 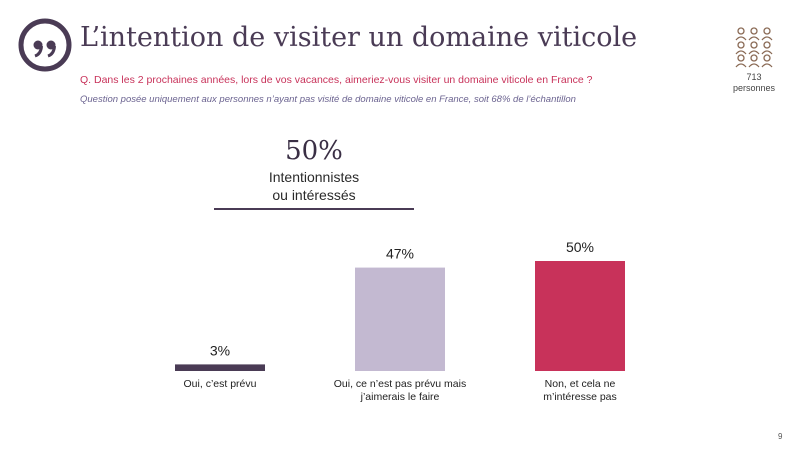 I want to click on category-label-2-line-1: Oui, ce n’est pas prévu mais, so click(x=400, y=384).